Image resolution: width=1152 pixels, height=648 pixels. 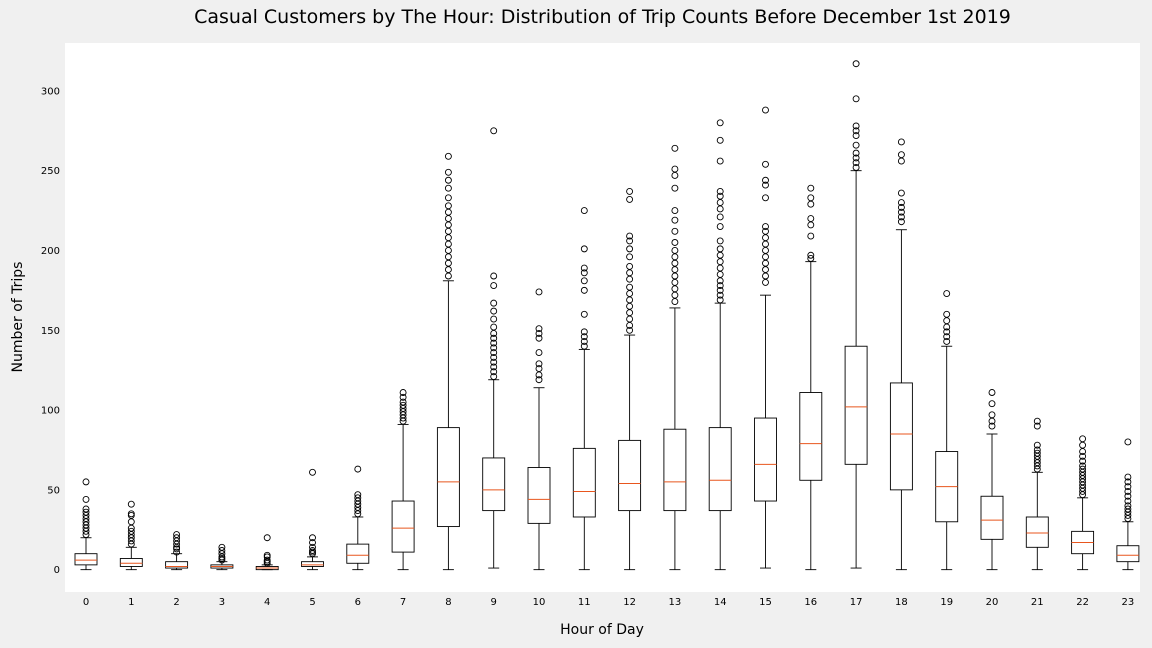 What do you see at coordinates (810, 602) in the screenshot?
I see `x-tick-label: 16` at bounding box center [810, 602].